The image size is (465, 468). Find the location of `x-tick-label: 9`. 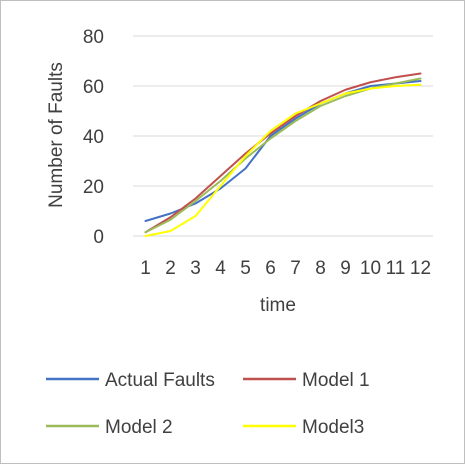

x-tick-label: 9 is located at coordinates (345, 268).